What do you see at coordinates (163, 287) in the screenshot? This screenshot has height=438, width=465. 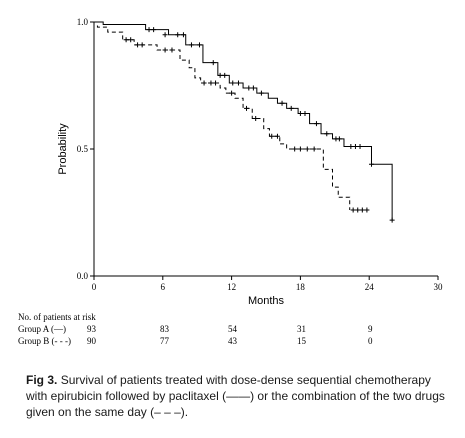 I see `x-tick-label: 6` at bounding box center [163, 287].